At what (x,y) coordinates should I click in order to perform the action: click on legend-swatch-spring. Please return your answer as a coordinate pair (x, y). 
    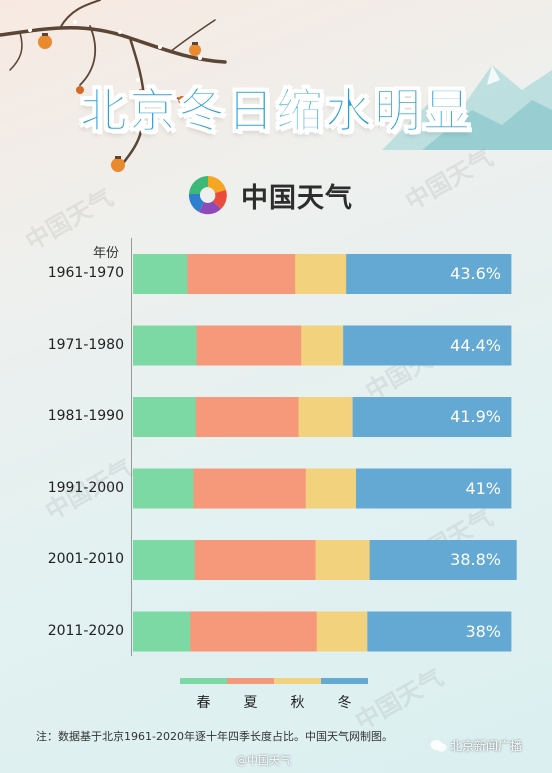
    Looking at the image, I should click on (203, 681).